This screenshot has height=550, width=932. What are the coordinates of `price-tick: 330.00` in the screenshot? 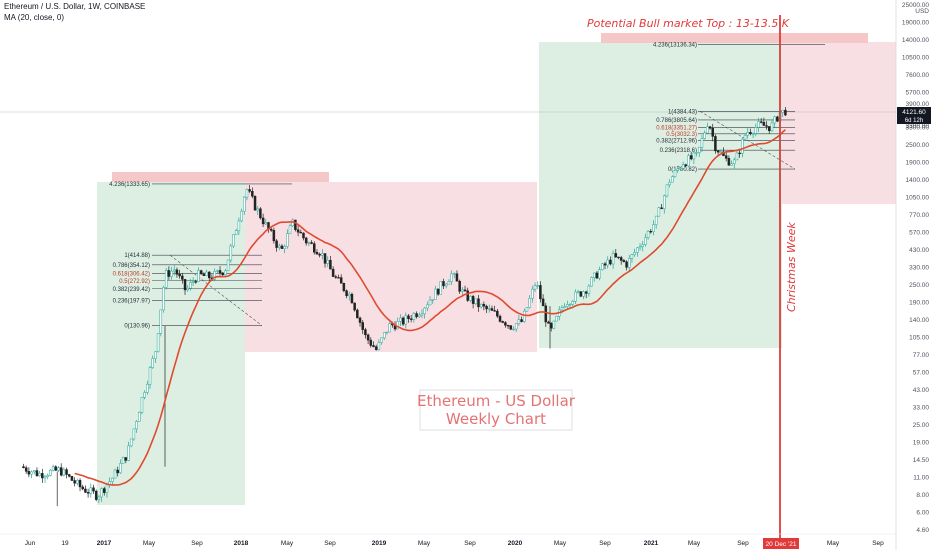 It's located at (919, 268).